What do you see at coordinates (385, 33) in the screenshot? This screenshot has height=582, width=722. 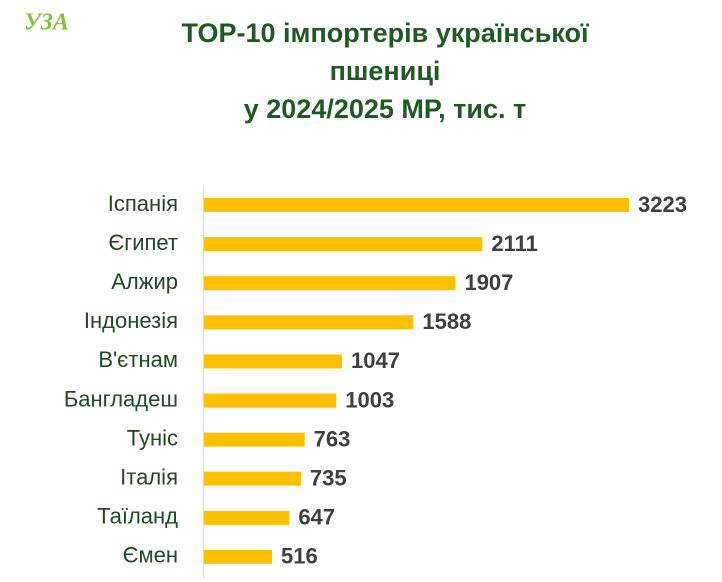 I see `chart-title: TOP-10 імпортерів української` at bounding box center [385, 33].